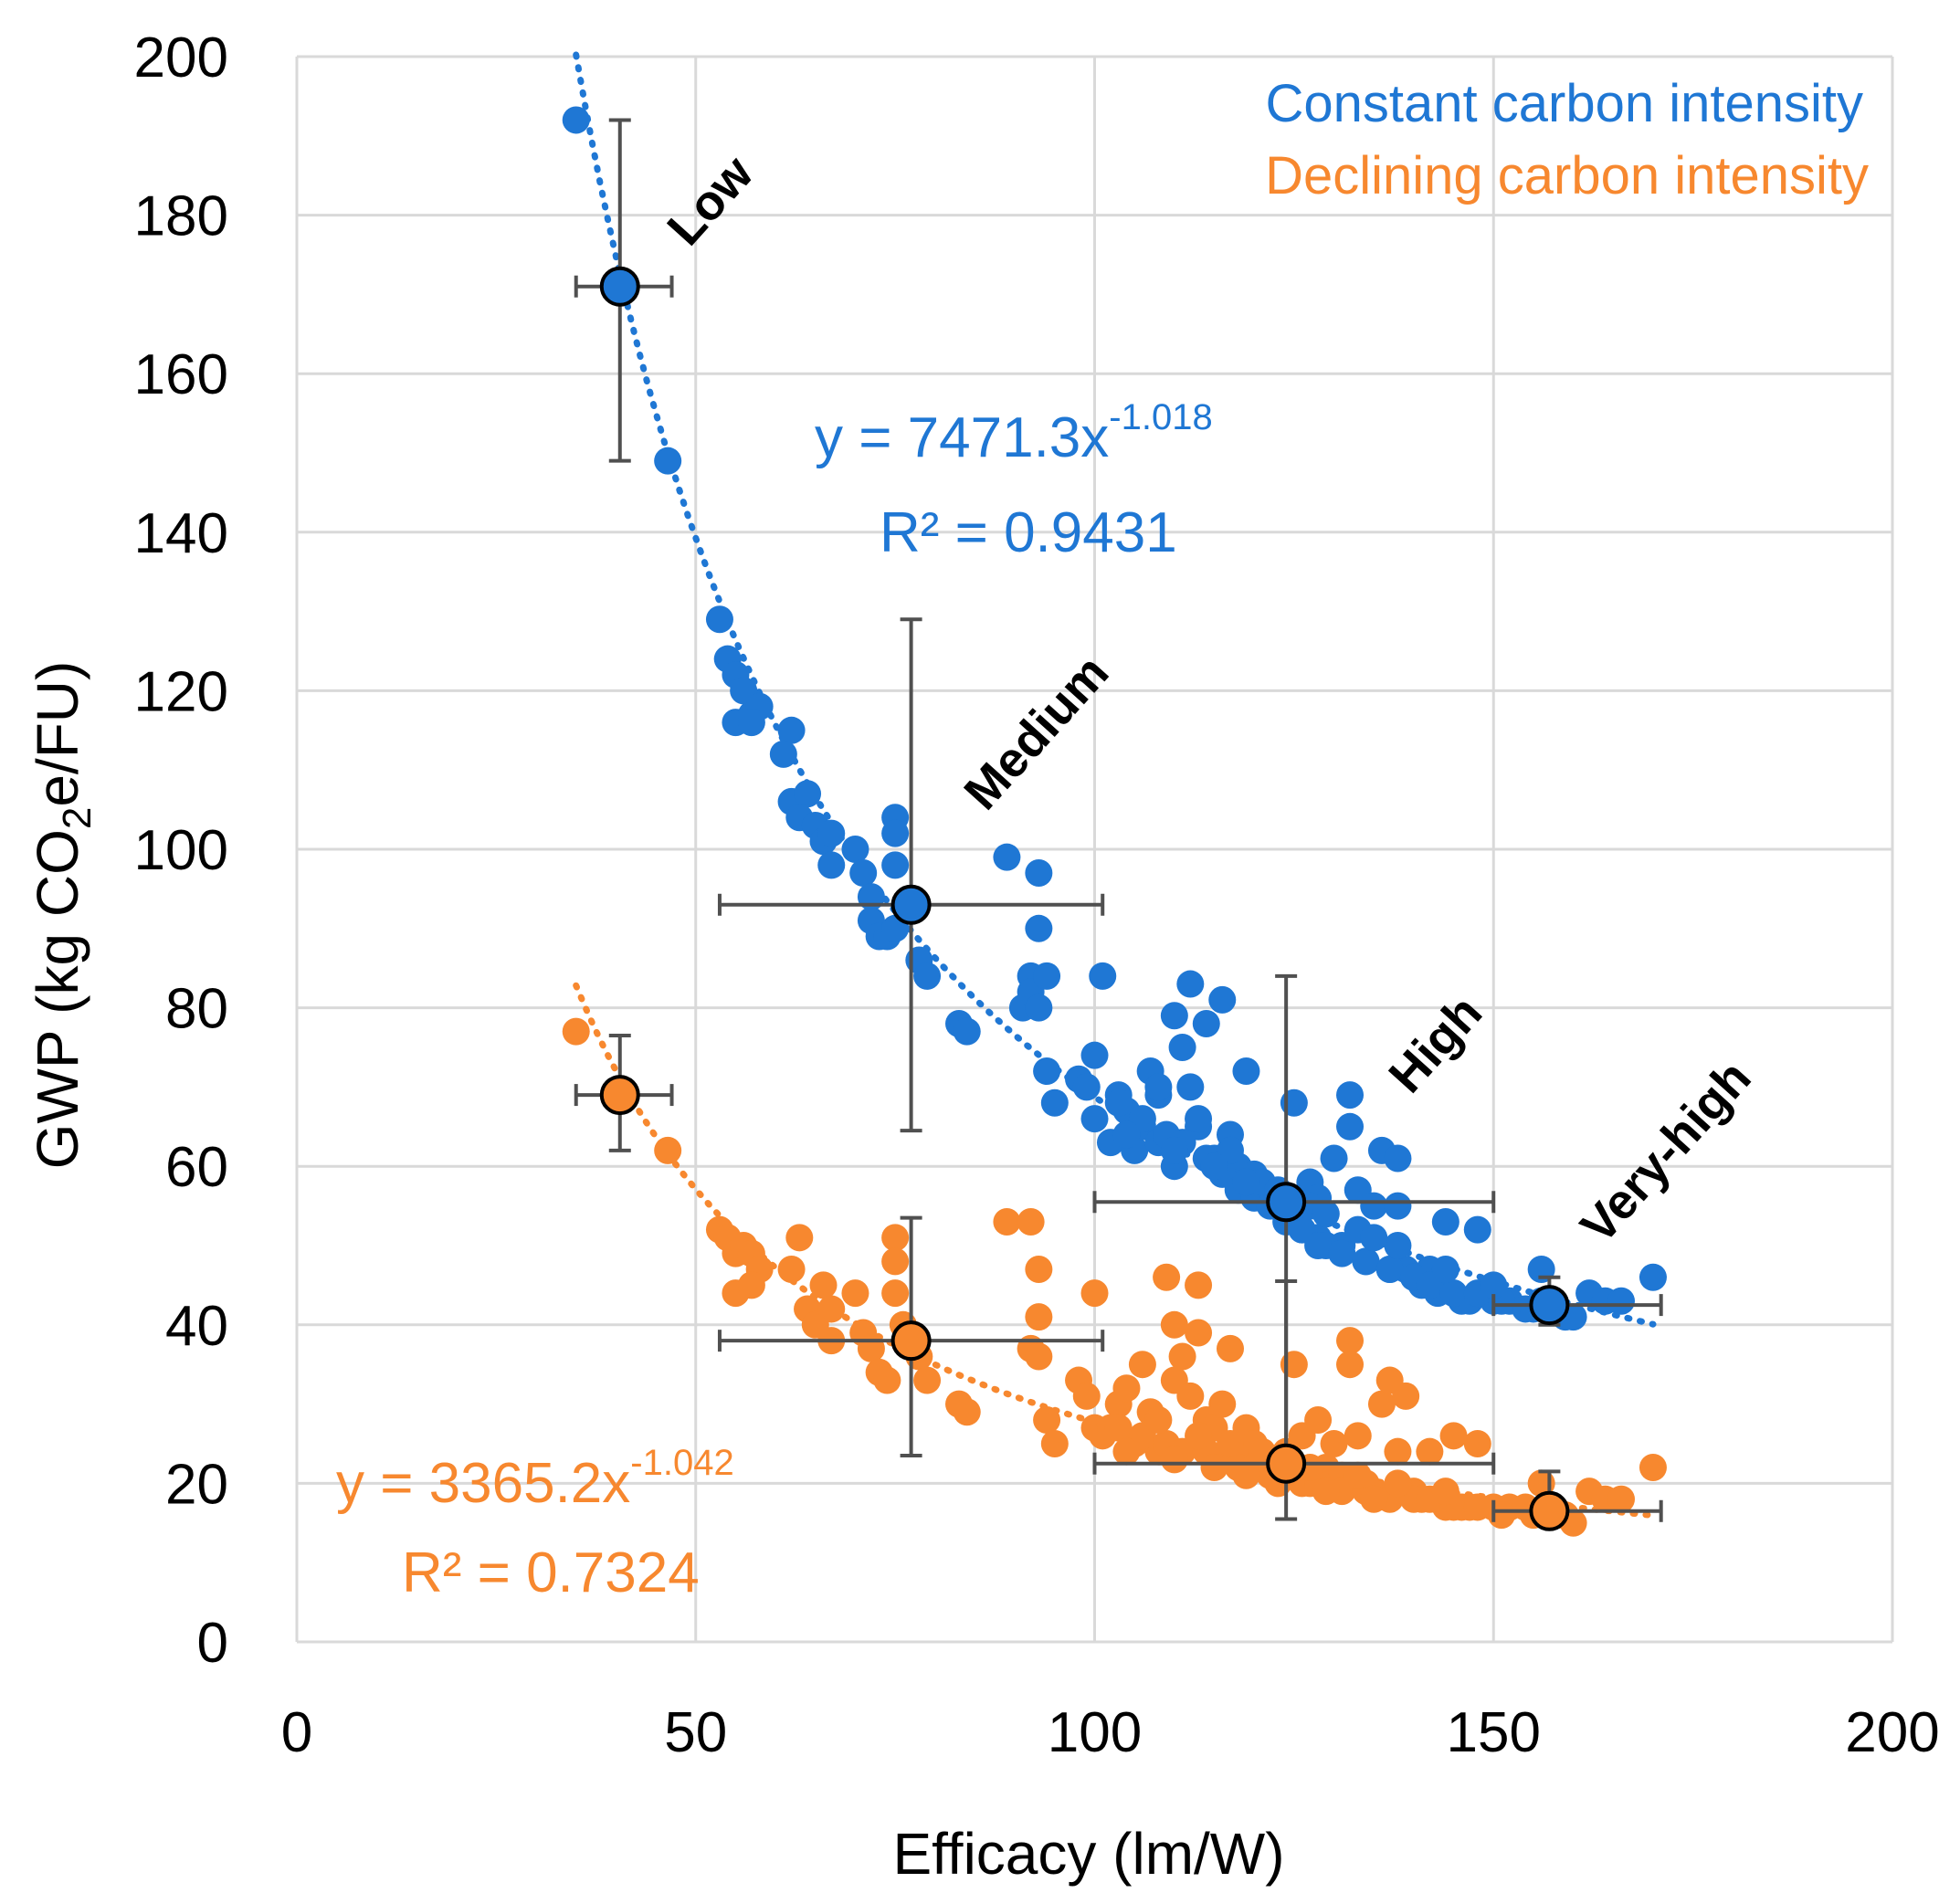 This screenshot has width=1960, height=1893. I want to click on summary-marker-declining-very-high, so click(1549, 1510).